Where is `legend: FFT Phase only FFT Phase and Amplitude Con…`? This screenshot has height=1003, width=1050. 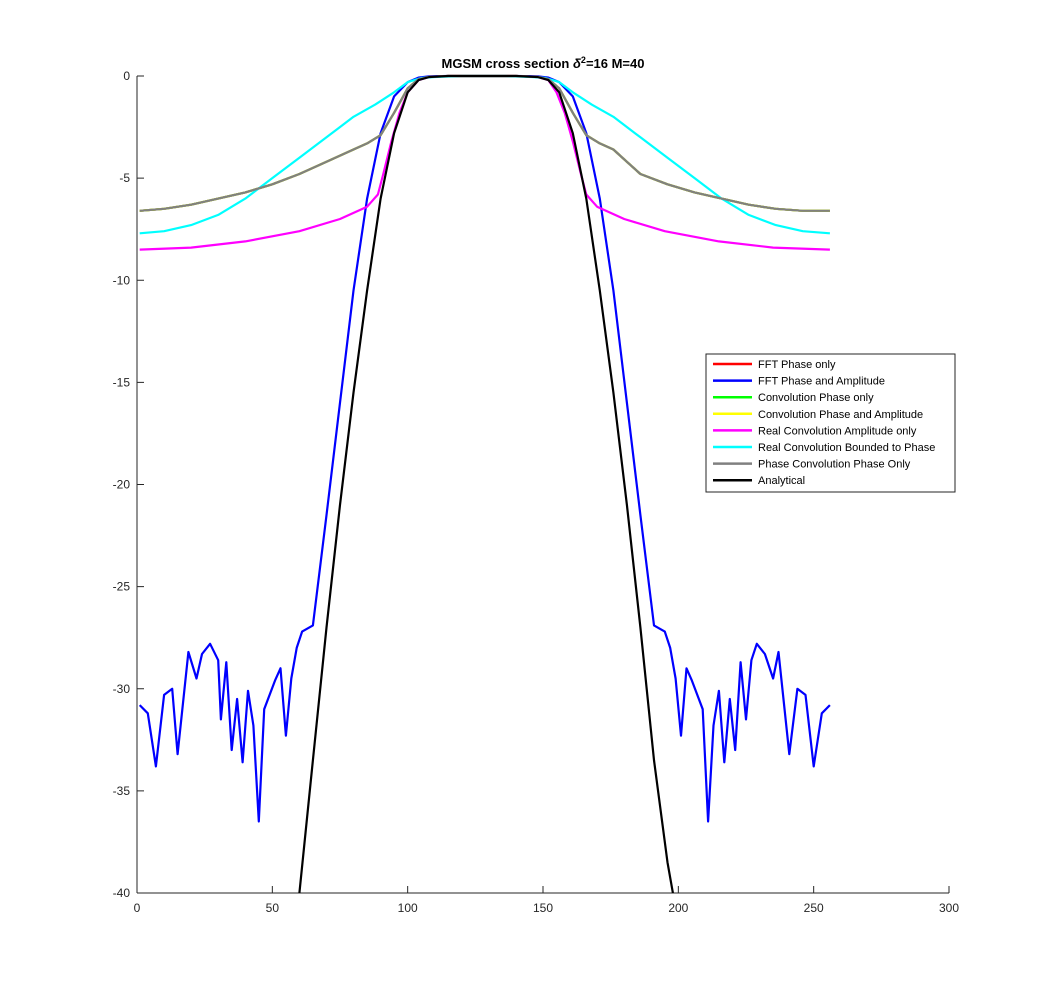 legend: FFT Phase only FFT Phase and Amplitude Con… is located at coordinates (830, 423).